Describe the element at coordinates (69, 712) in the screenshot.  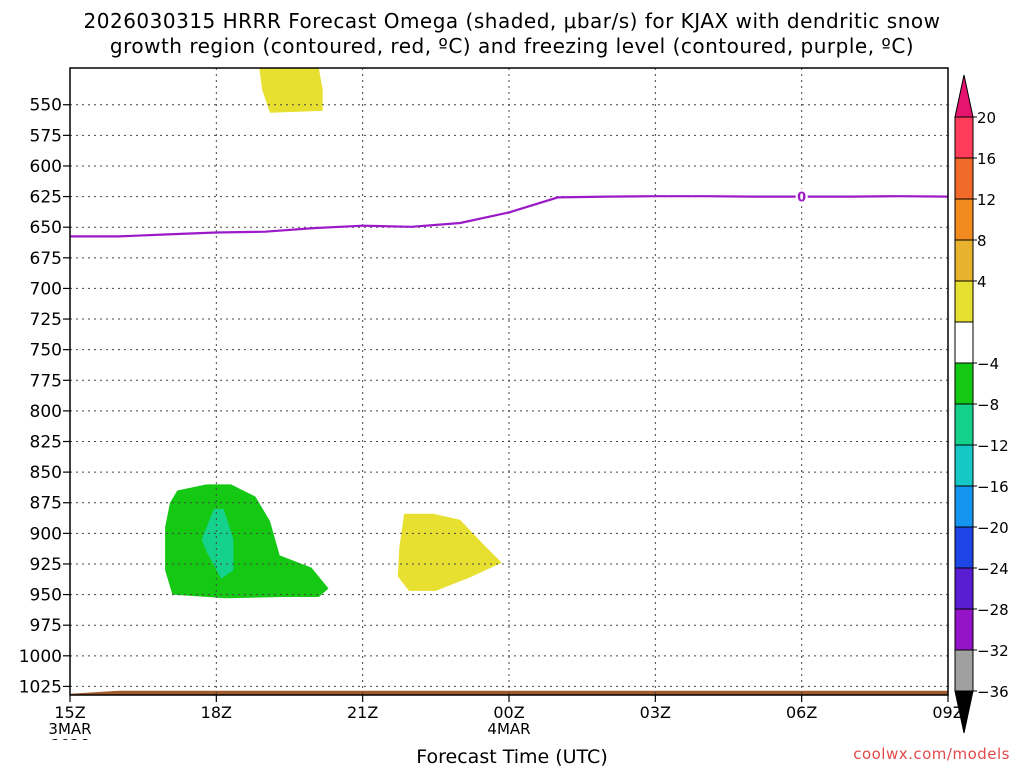
I see `x-tick-label: 15Z` at that location.